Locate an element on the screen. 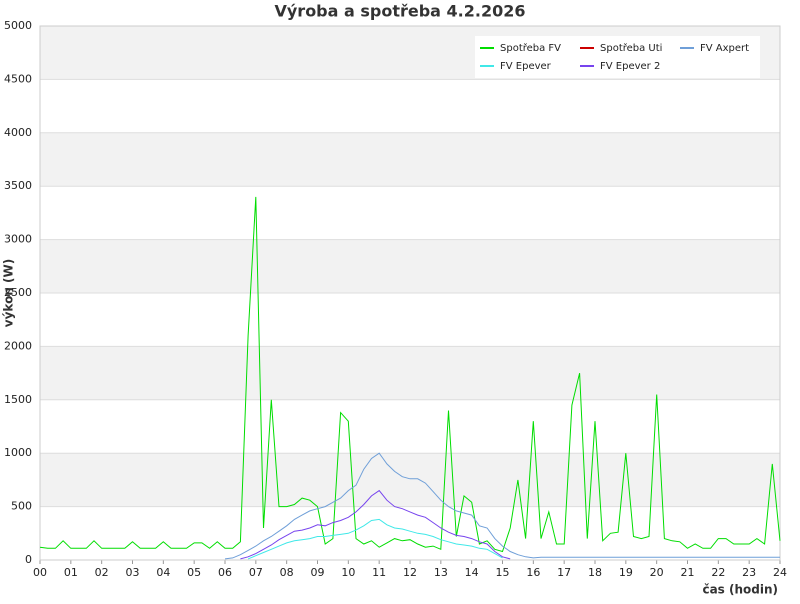  x-tick-label: 07 is located at coordinates (256, 572).